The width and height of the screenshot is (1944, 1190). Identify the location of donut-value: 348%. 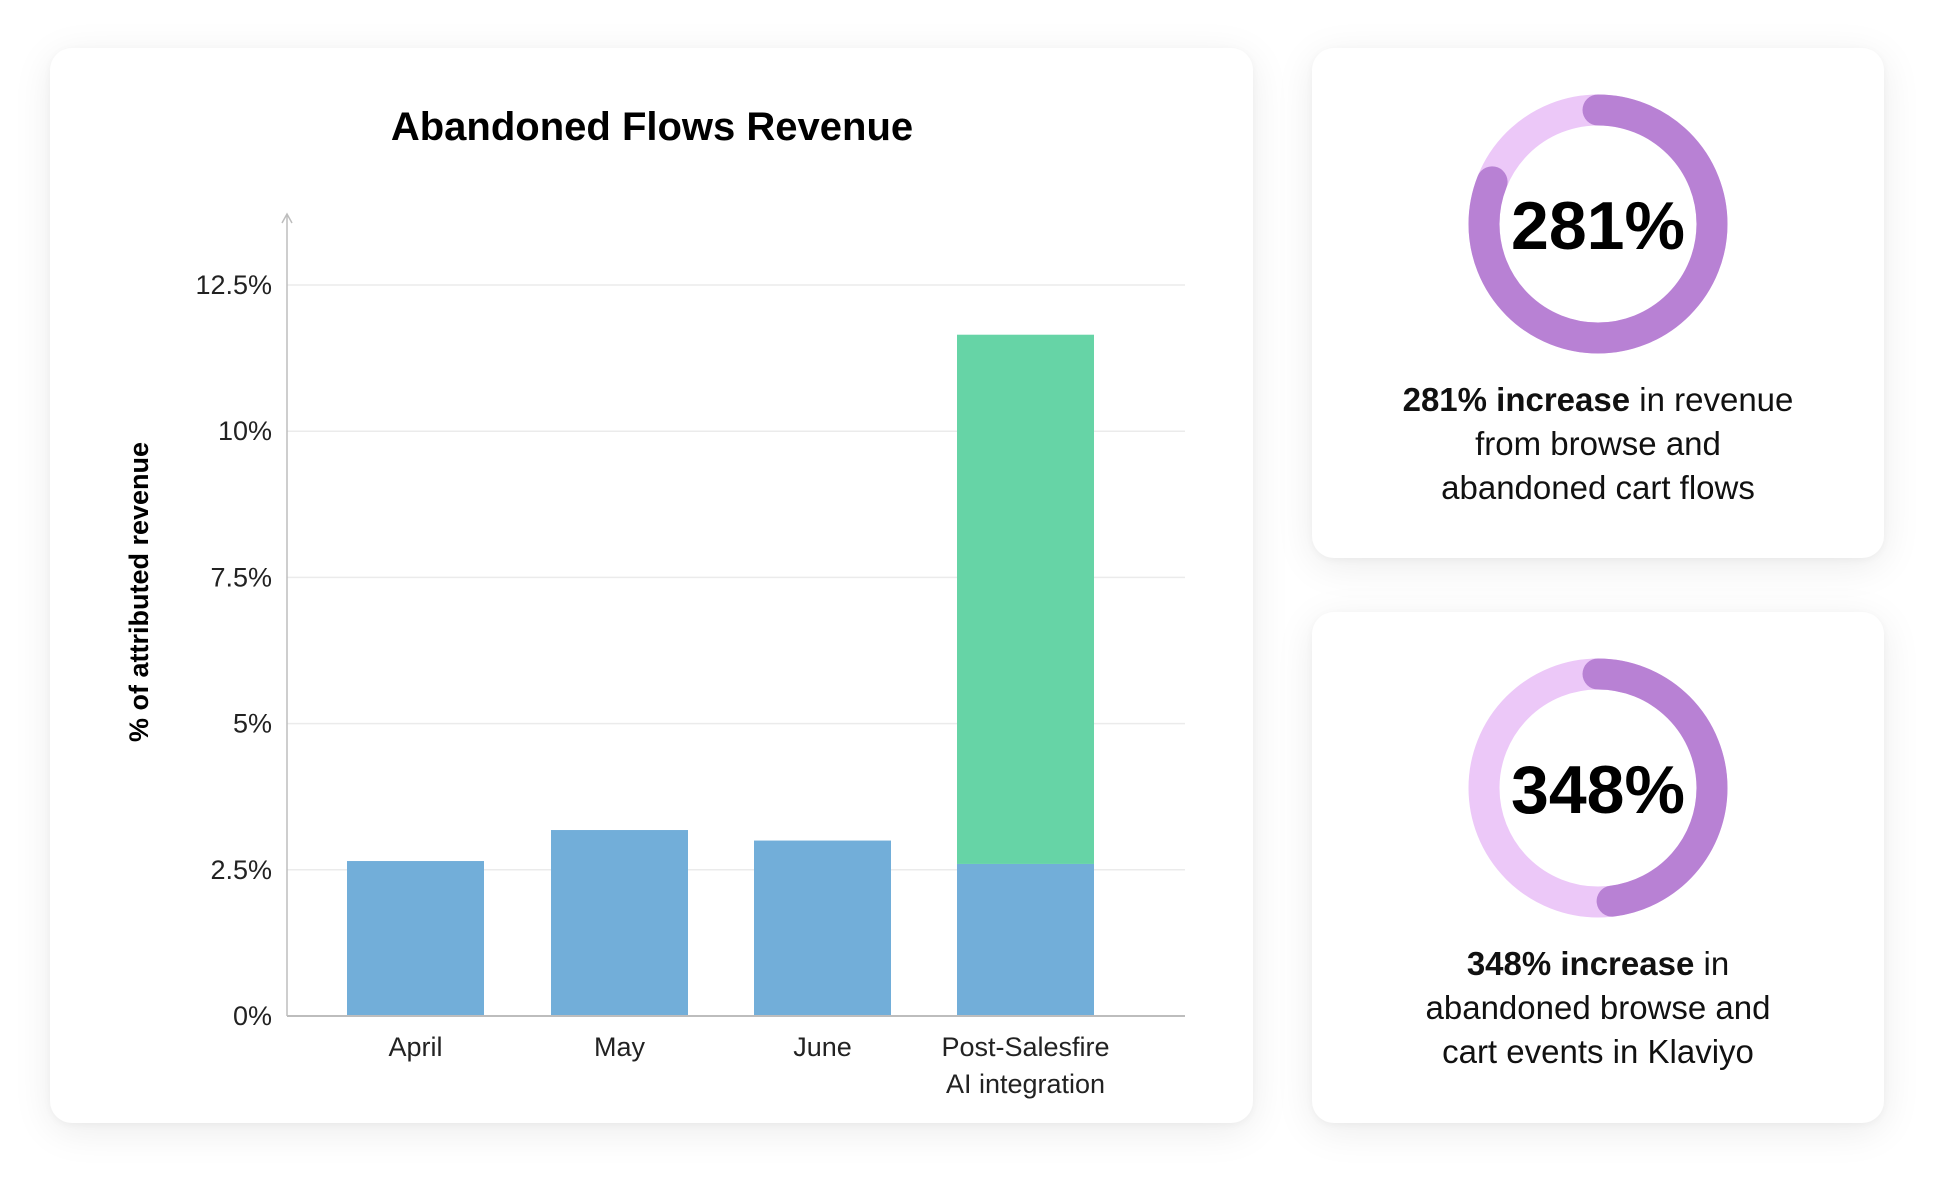
(1598, 790).